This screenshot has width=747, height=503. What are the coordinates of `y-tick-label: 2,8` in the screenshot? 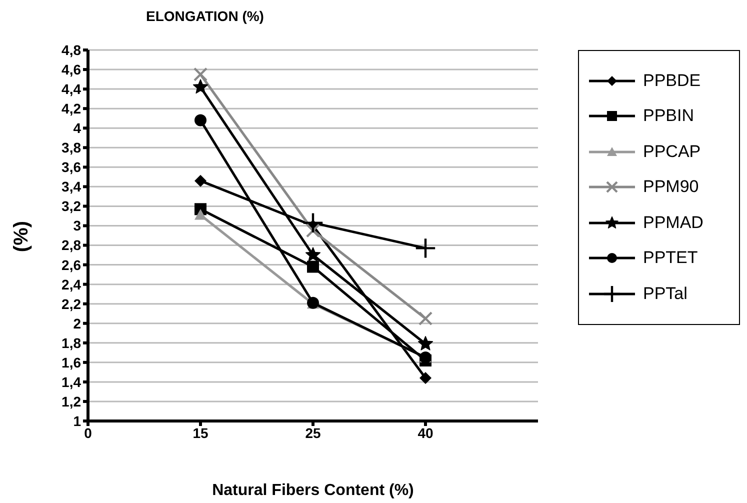 It's located at (72, 245).